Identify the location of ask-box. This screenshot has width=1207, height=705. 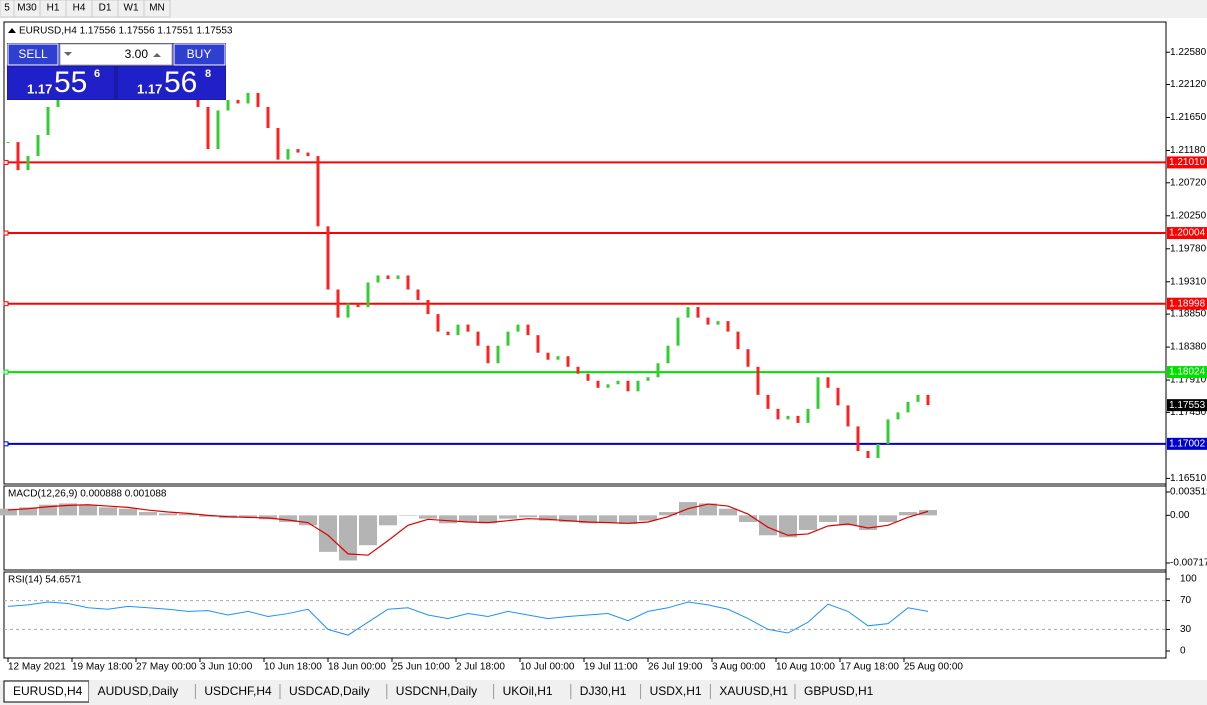
(171, 83).